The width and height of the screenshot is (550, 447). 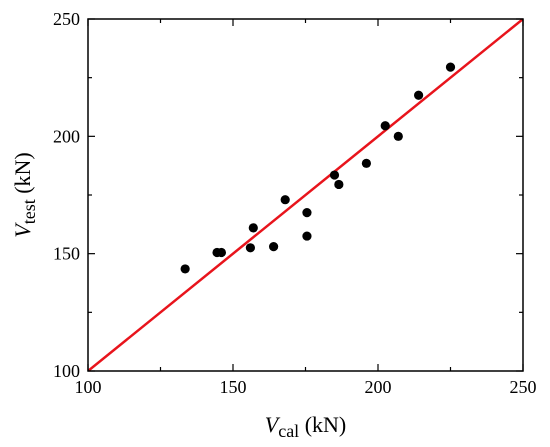 I want to click on x-tick-label: 100, so click(x=88, y=387).